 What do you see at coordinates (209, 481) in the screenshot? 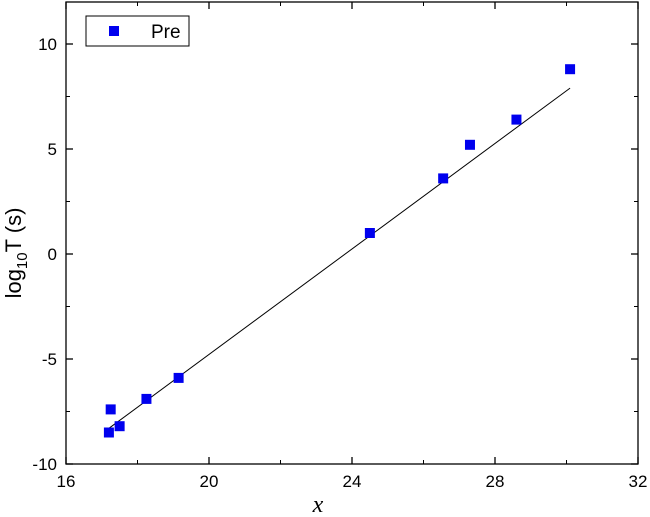
I see `x-tick-label: 20` at bounding box center [209, 481].